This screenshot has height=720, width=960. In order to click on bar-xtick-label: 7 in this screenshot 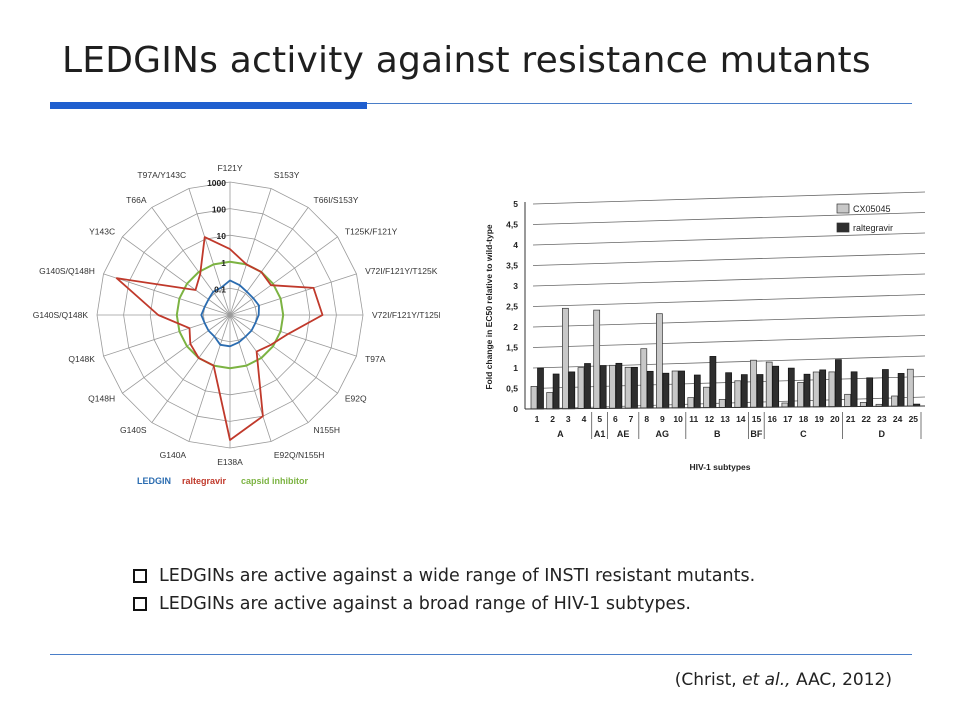, I will do `click(631, 419)`.